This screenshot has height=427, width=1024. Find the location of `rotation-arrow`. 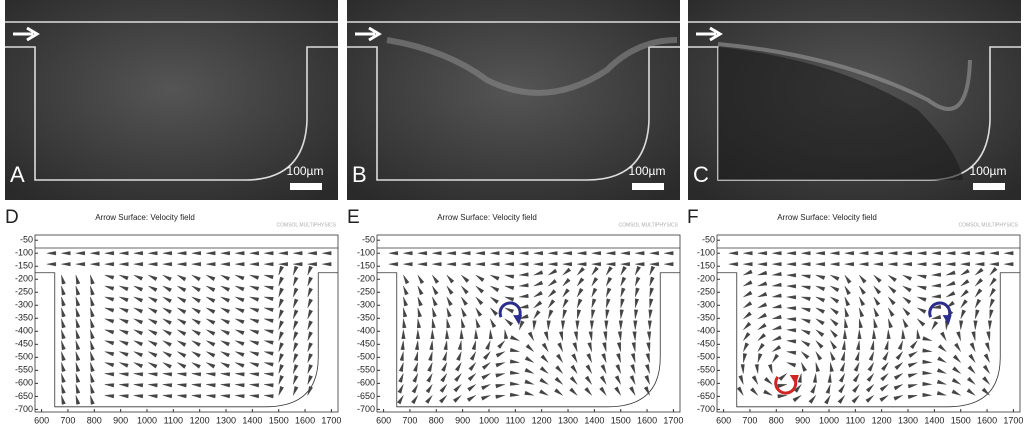

rotation-arrow is located at coordinates (510, 311).